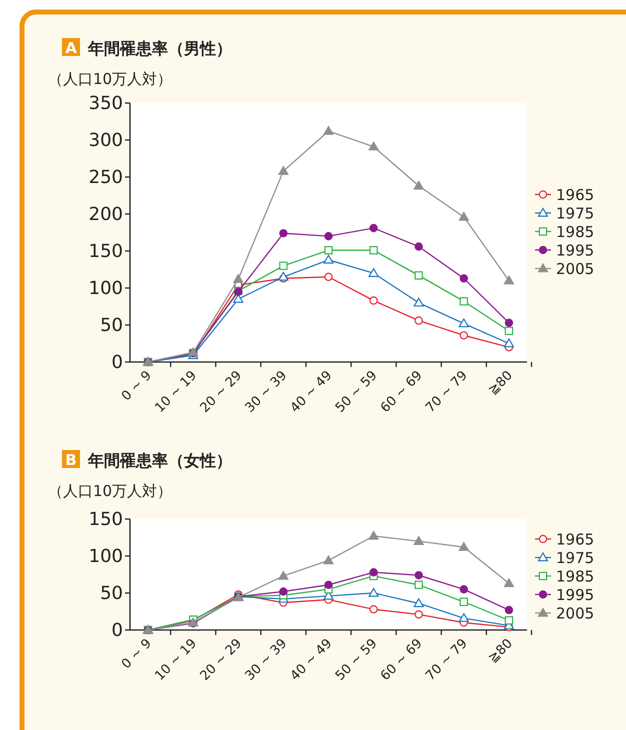  Describe the element at coordinates (71, 48) in the screenshot. I see `text: A` at that location.